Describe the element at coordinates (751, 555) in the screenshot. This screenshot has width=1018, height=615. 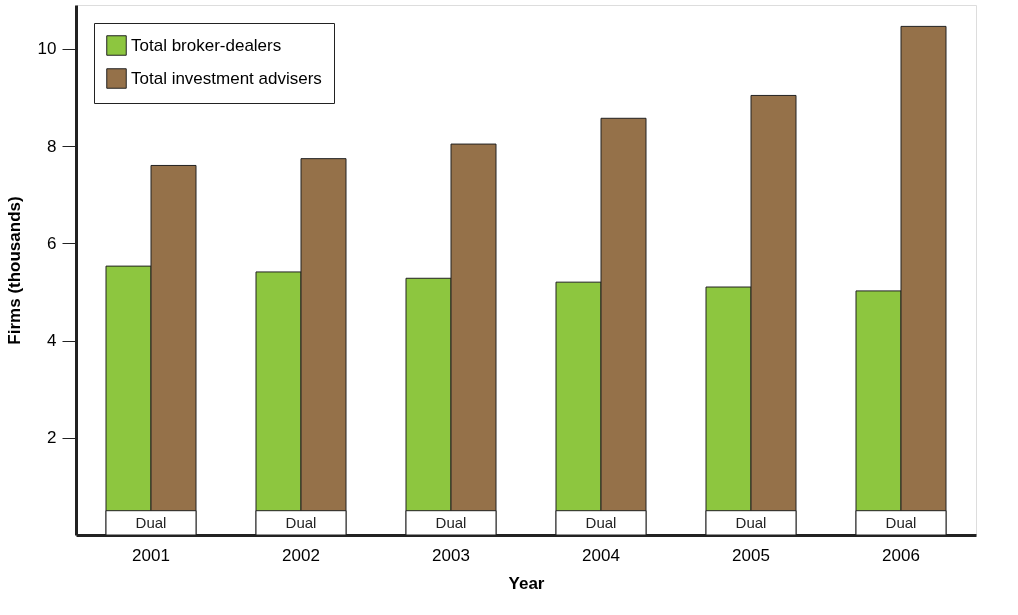
I see `x-tick-label: 2005` at that location.